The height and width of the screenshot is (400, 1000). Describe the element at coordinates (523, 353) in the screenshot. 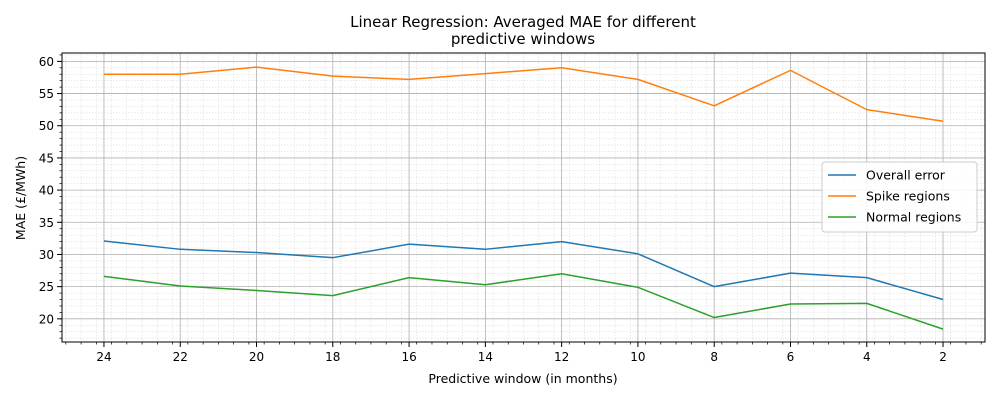

I see `x-axis-ticks: 24 22 20 18 16 14 12 10 8 6 4 2` at that location.